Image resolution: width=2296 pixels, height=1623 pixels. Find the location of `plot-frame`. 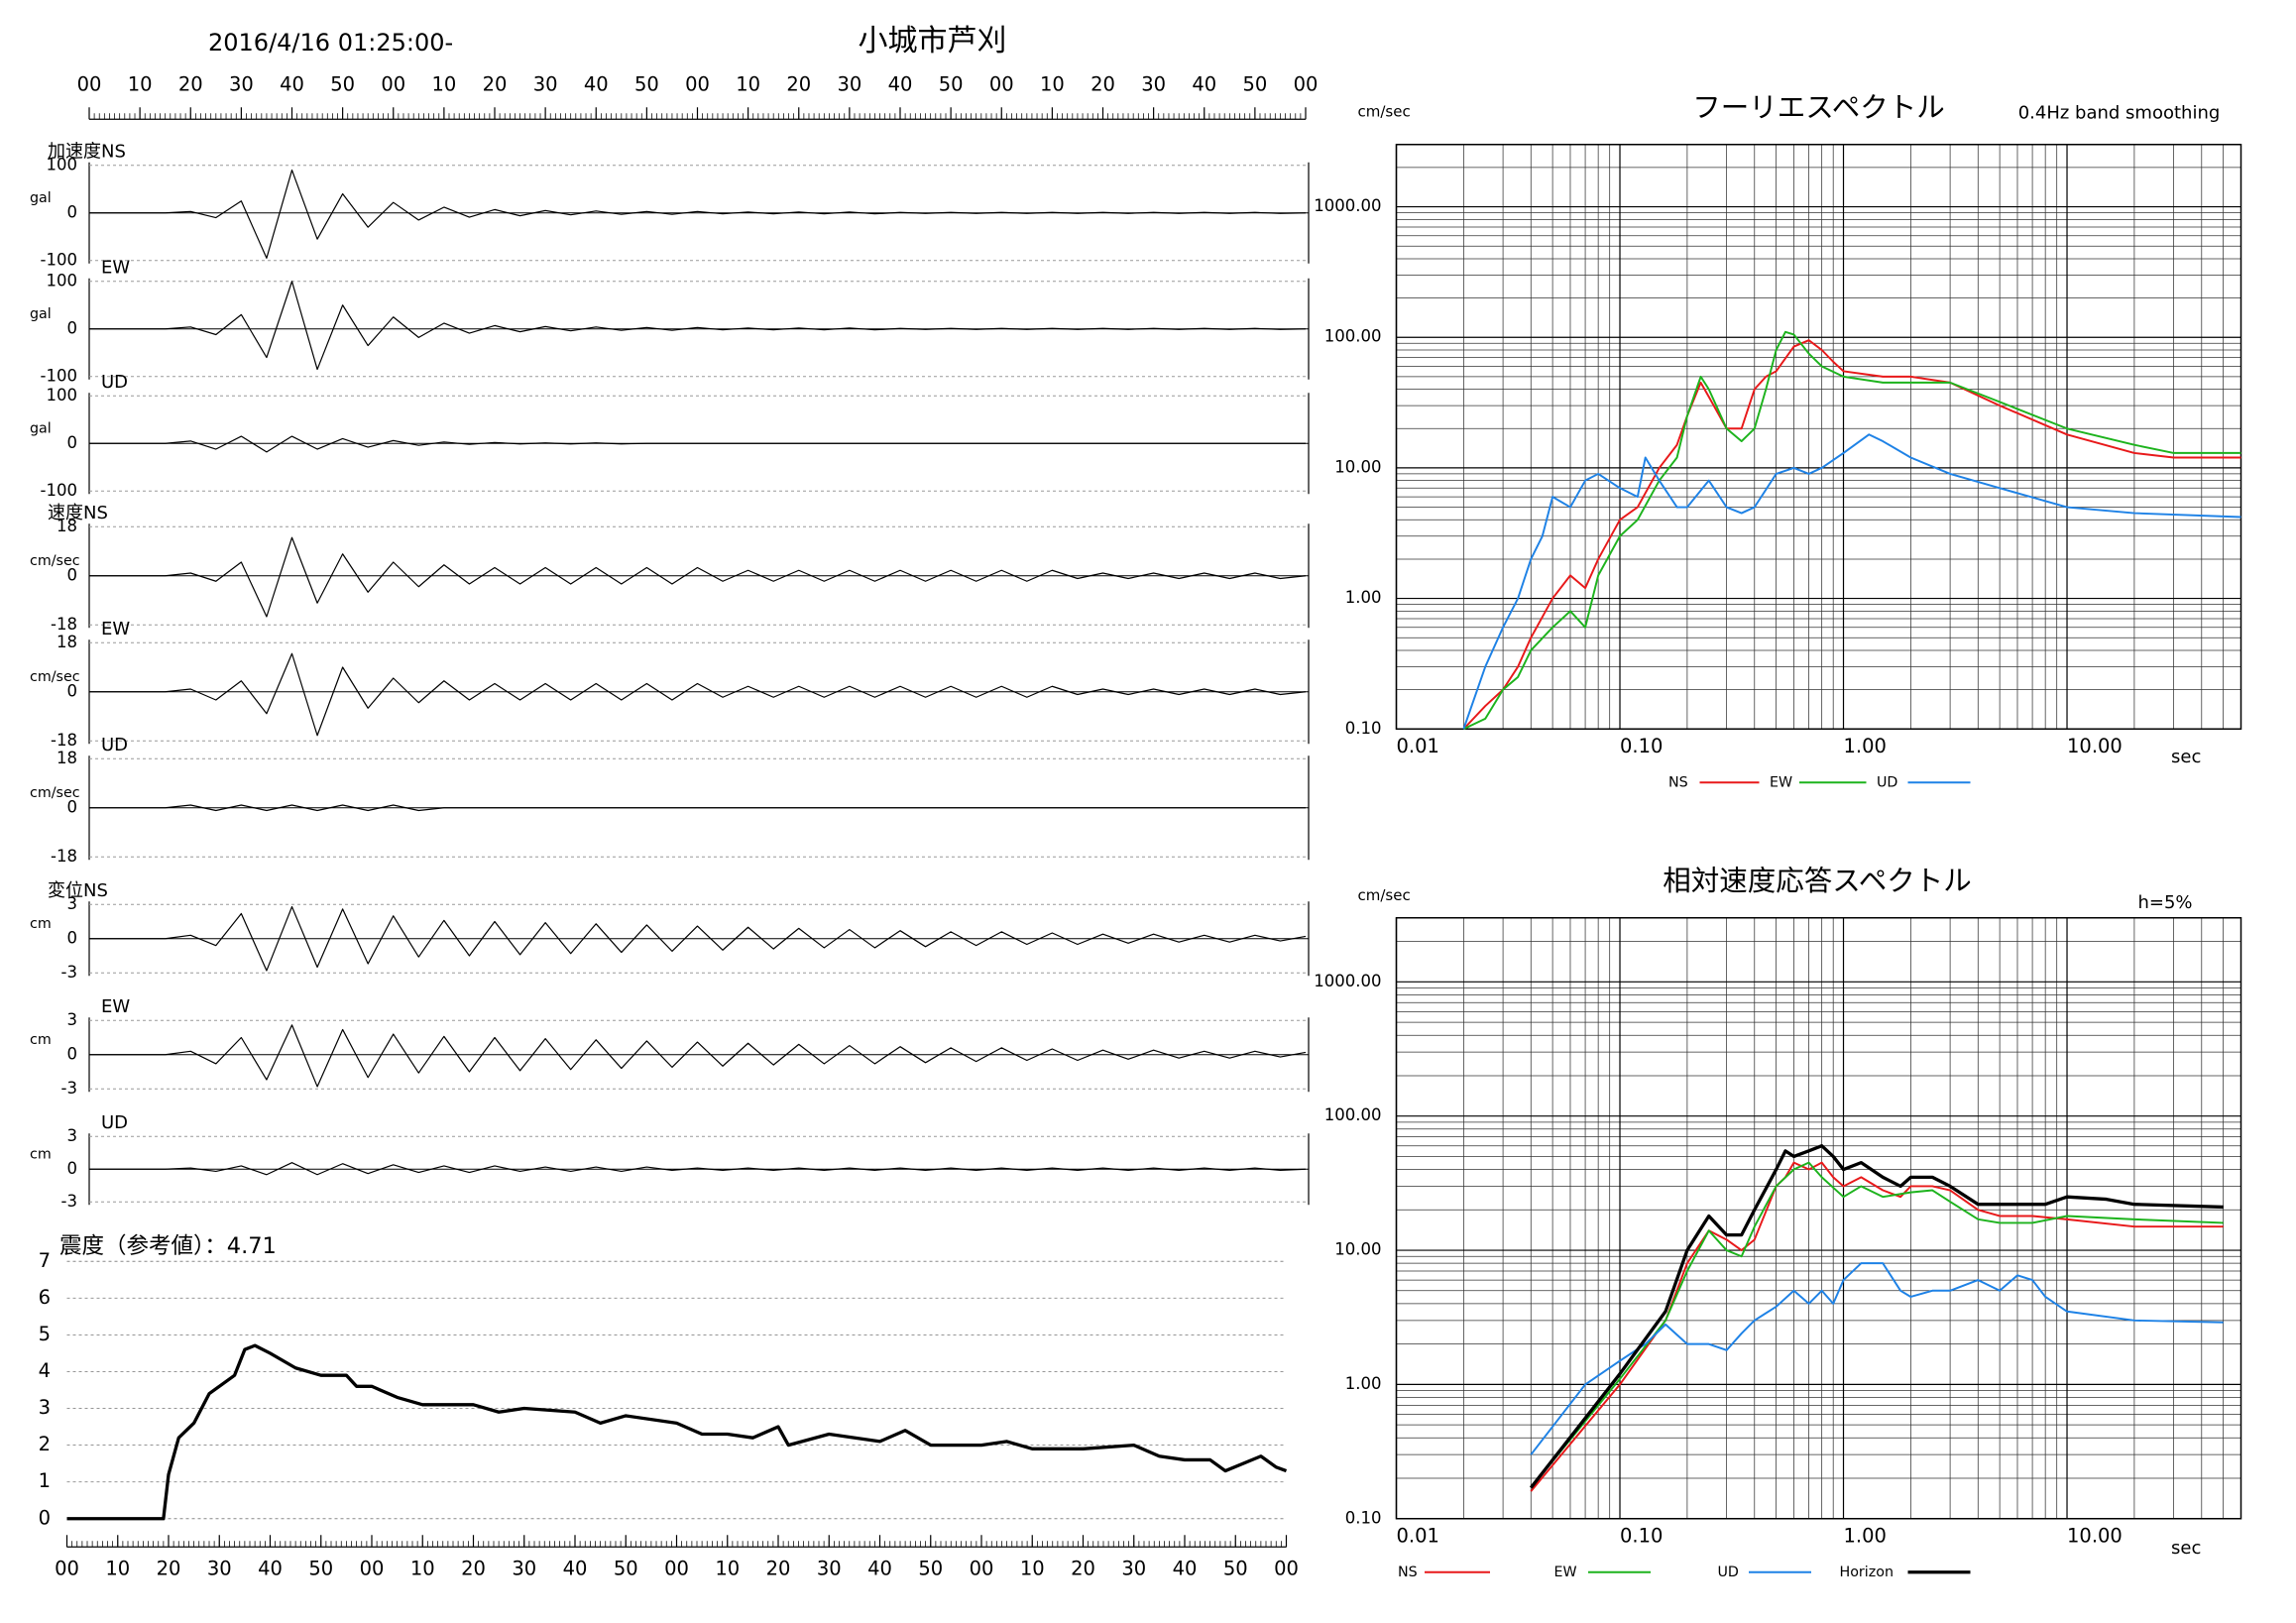

plot-frame is located at coordinates (1819, 436).